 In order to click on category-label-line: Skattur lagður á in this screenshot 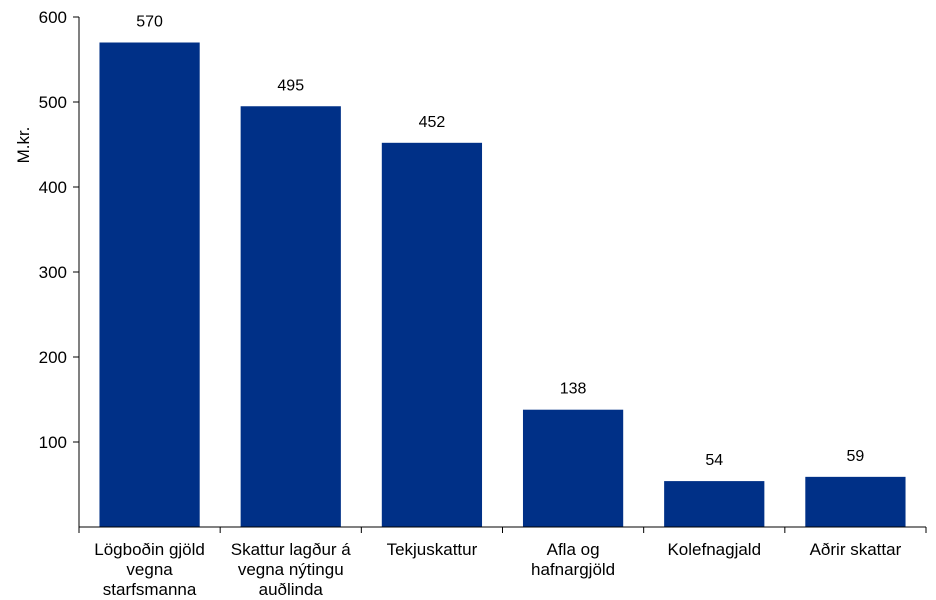, I will do `click(291, 549)`.